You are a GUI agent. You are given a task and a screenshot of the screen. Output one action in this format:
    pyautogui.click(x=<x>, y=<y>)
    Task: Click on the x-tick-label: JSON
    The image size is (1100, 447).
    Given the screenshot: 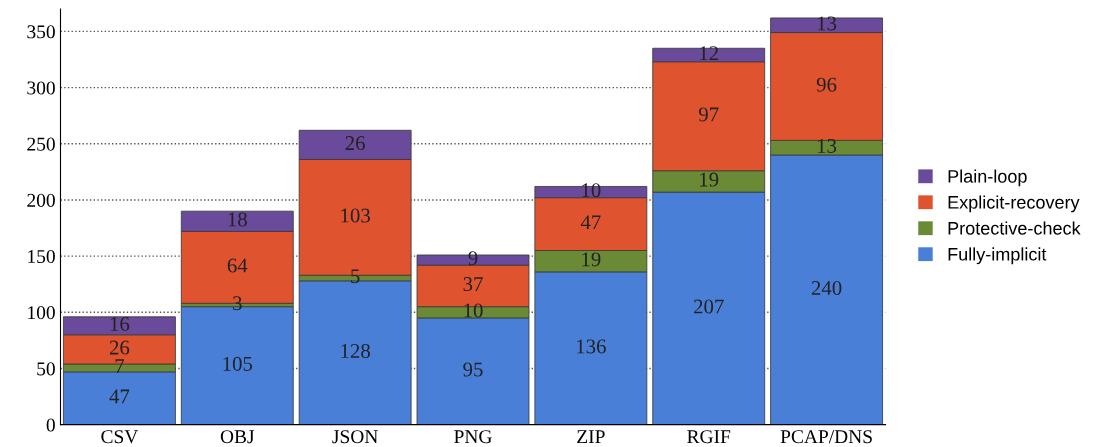 What is the action you would take?
    pyautogui.click(x=355, y=437)
    